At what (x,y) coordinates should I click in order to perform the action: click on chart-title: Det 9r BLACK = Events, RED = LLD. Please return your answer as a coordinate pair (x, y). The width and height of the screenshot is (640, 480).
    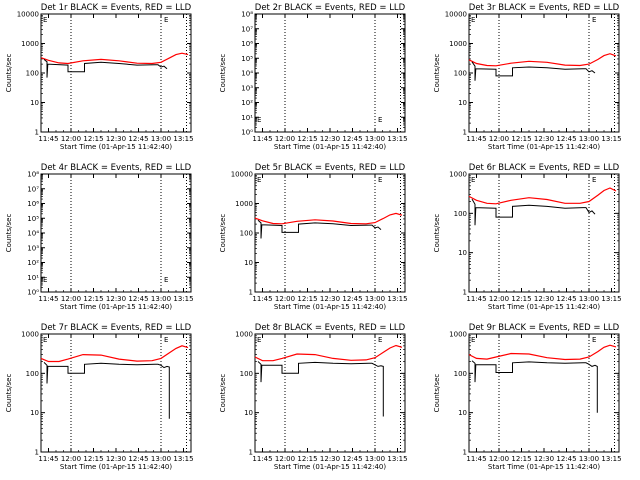
    Looking at the image, I should click on (544, 328).